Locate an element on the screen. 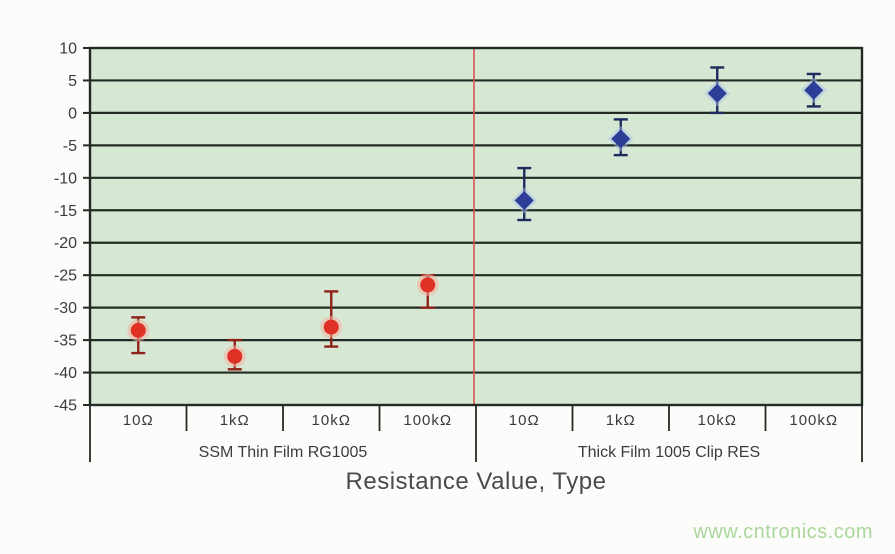  x-group-label: Thick Film 1005 Clip RES is located at coordinates (669, 452).